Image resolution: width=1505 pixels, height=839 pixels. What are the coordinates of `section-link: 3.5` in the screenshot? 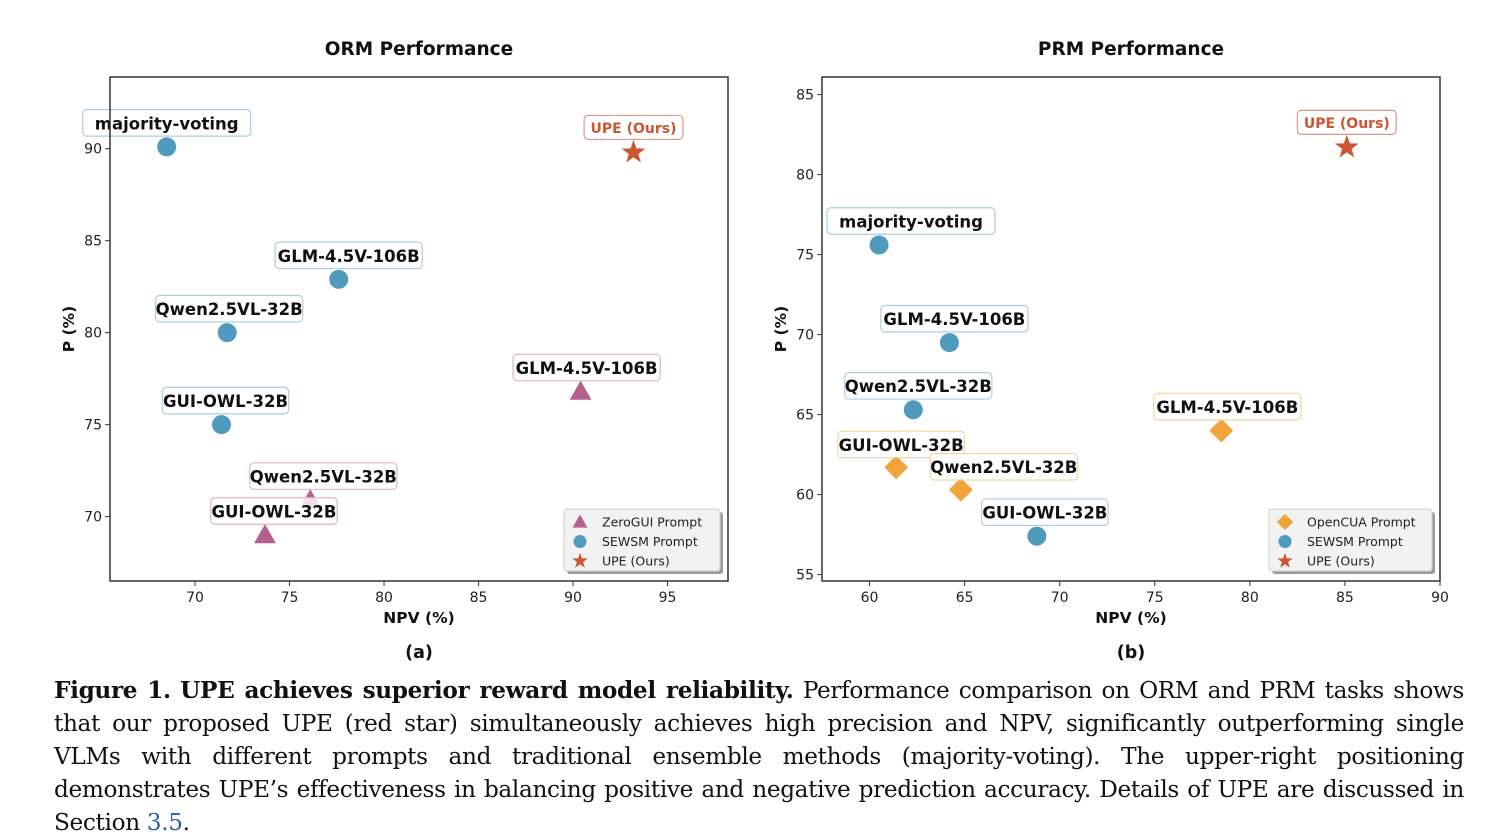 It's located at (164, 822).